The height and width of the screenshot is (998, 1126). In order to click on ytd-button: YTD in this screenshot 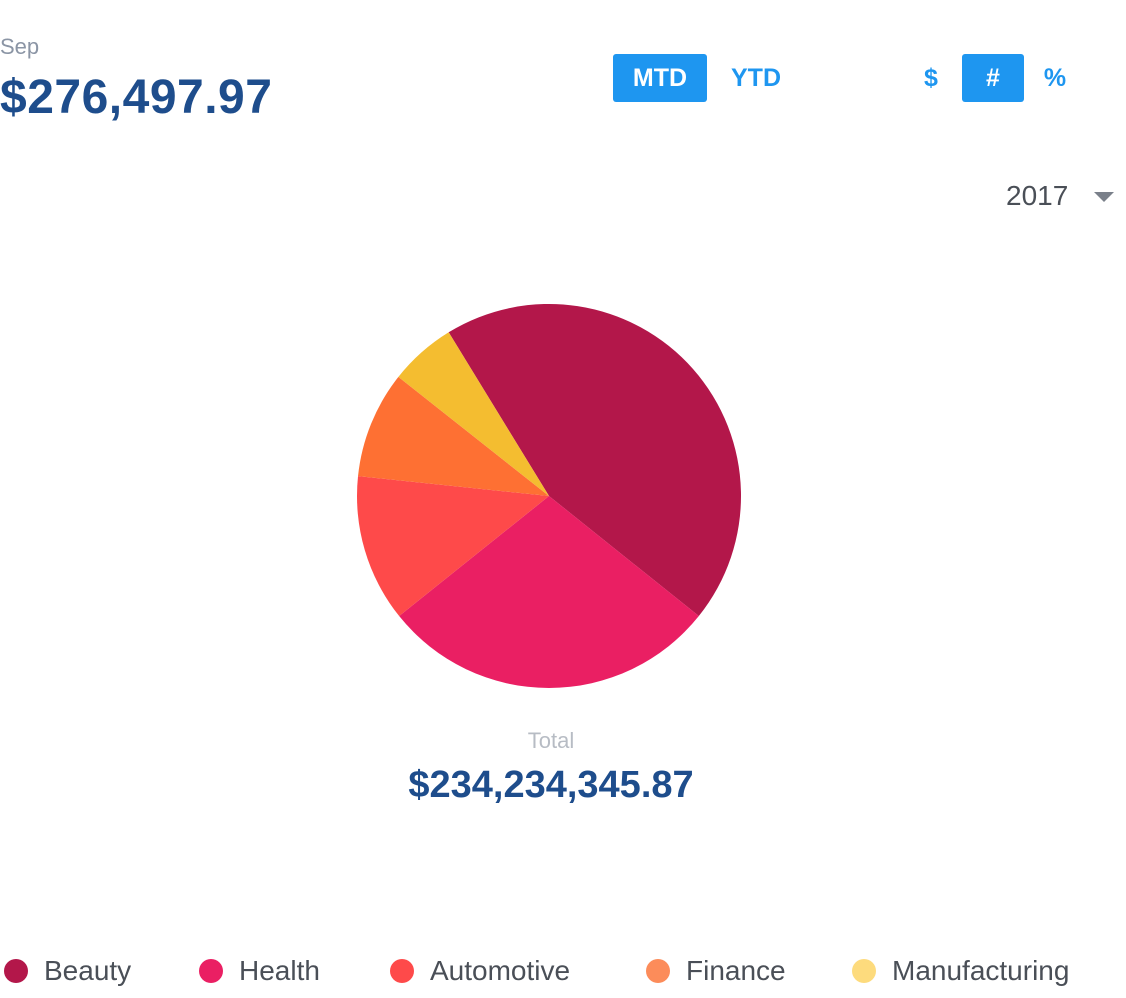, I will do `click(756, 77)`.